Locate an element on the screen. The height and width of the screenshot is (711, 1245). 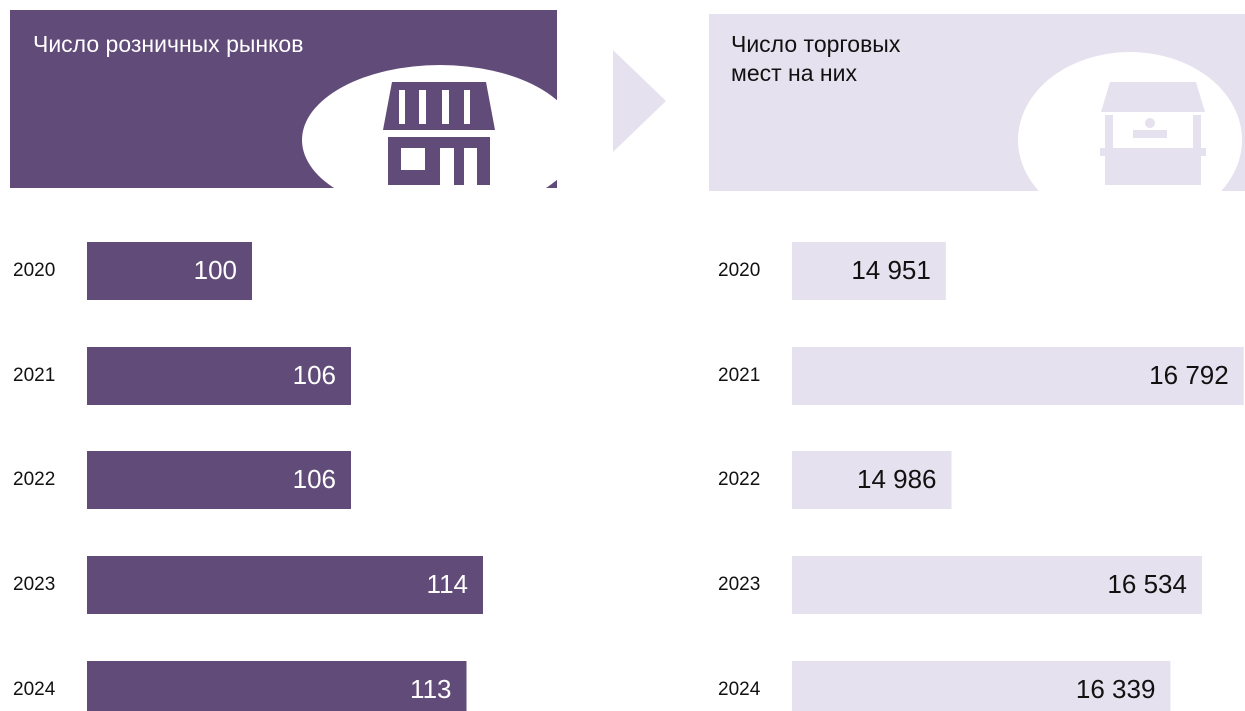
value-label: 100 is located at coordinates (215, 270).